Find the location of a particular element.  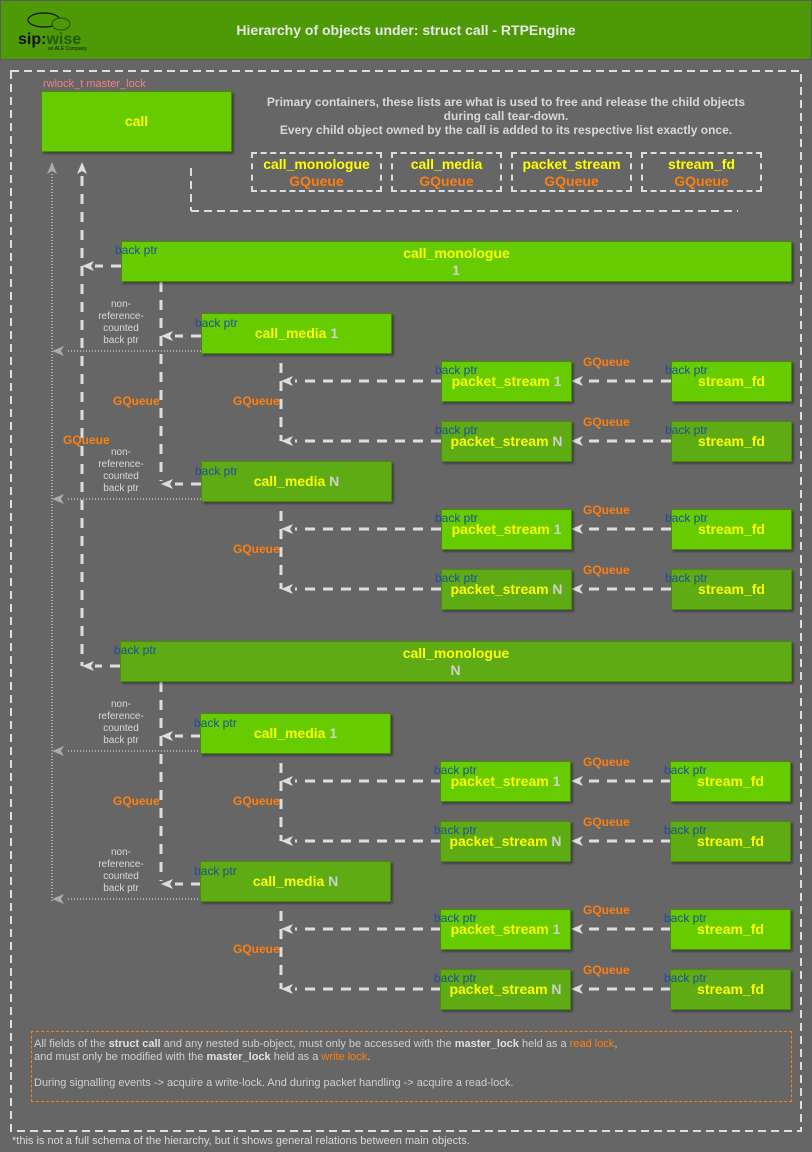

packet-stream-box: packet_stream N is located at coordinates (505, 841).